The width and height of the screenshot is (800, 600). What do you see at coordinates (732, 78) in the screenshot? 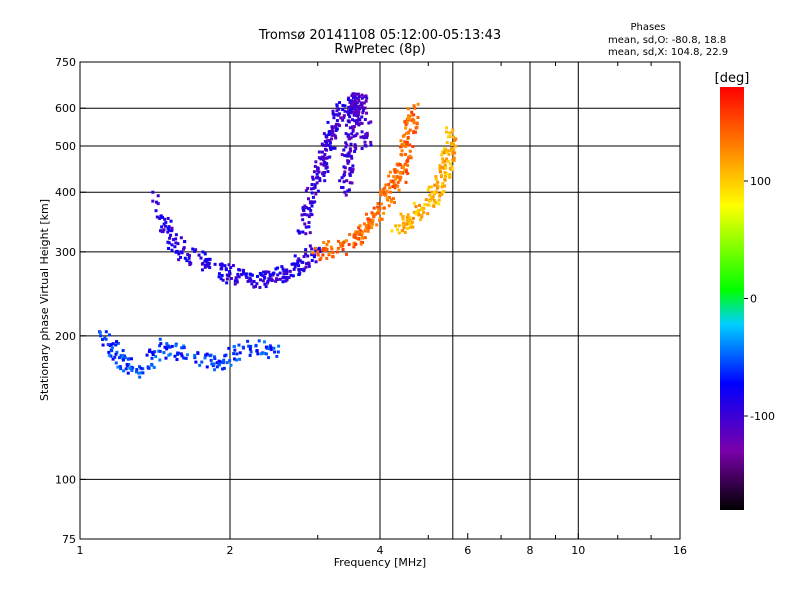
I see `colorbar-label: [deg]` at bounding box center [732, 78].